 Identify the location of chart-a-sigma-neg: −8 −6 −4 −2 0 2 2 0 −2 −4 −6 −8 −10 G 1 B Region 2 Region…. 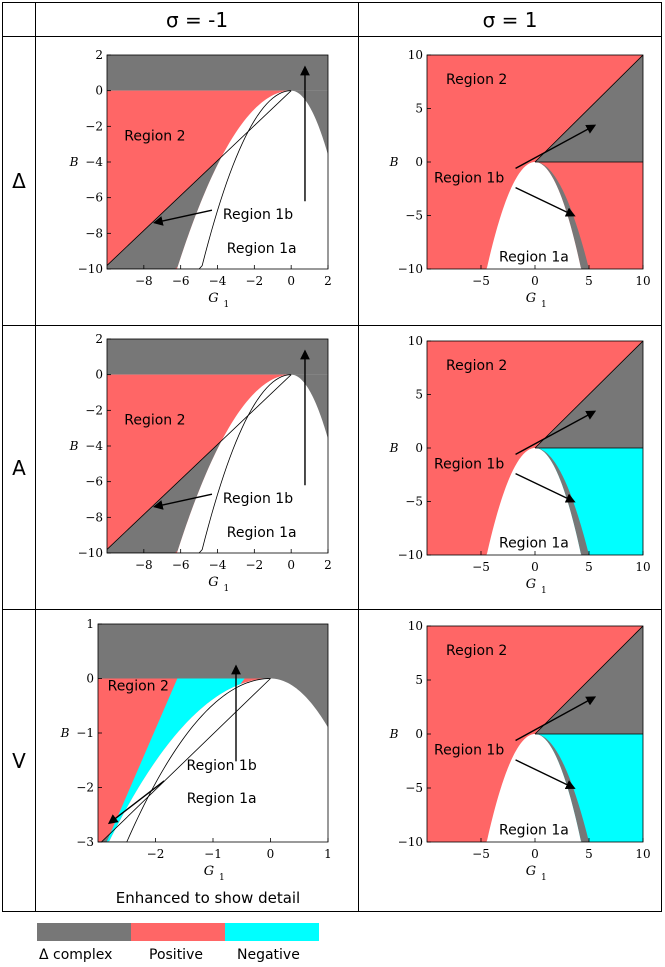
(200, 463).